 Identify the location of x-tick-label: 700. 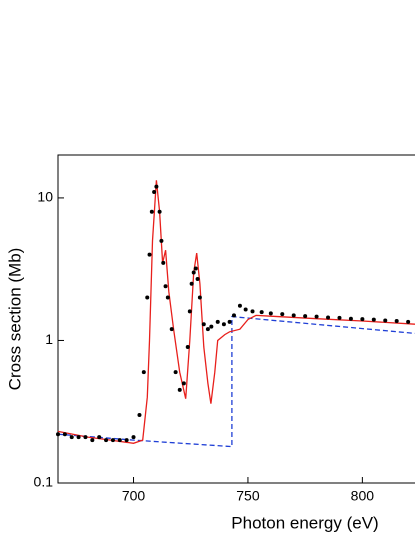
(134, 496).